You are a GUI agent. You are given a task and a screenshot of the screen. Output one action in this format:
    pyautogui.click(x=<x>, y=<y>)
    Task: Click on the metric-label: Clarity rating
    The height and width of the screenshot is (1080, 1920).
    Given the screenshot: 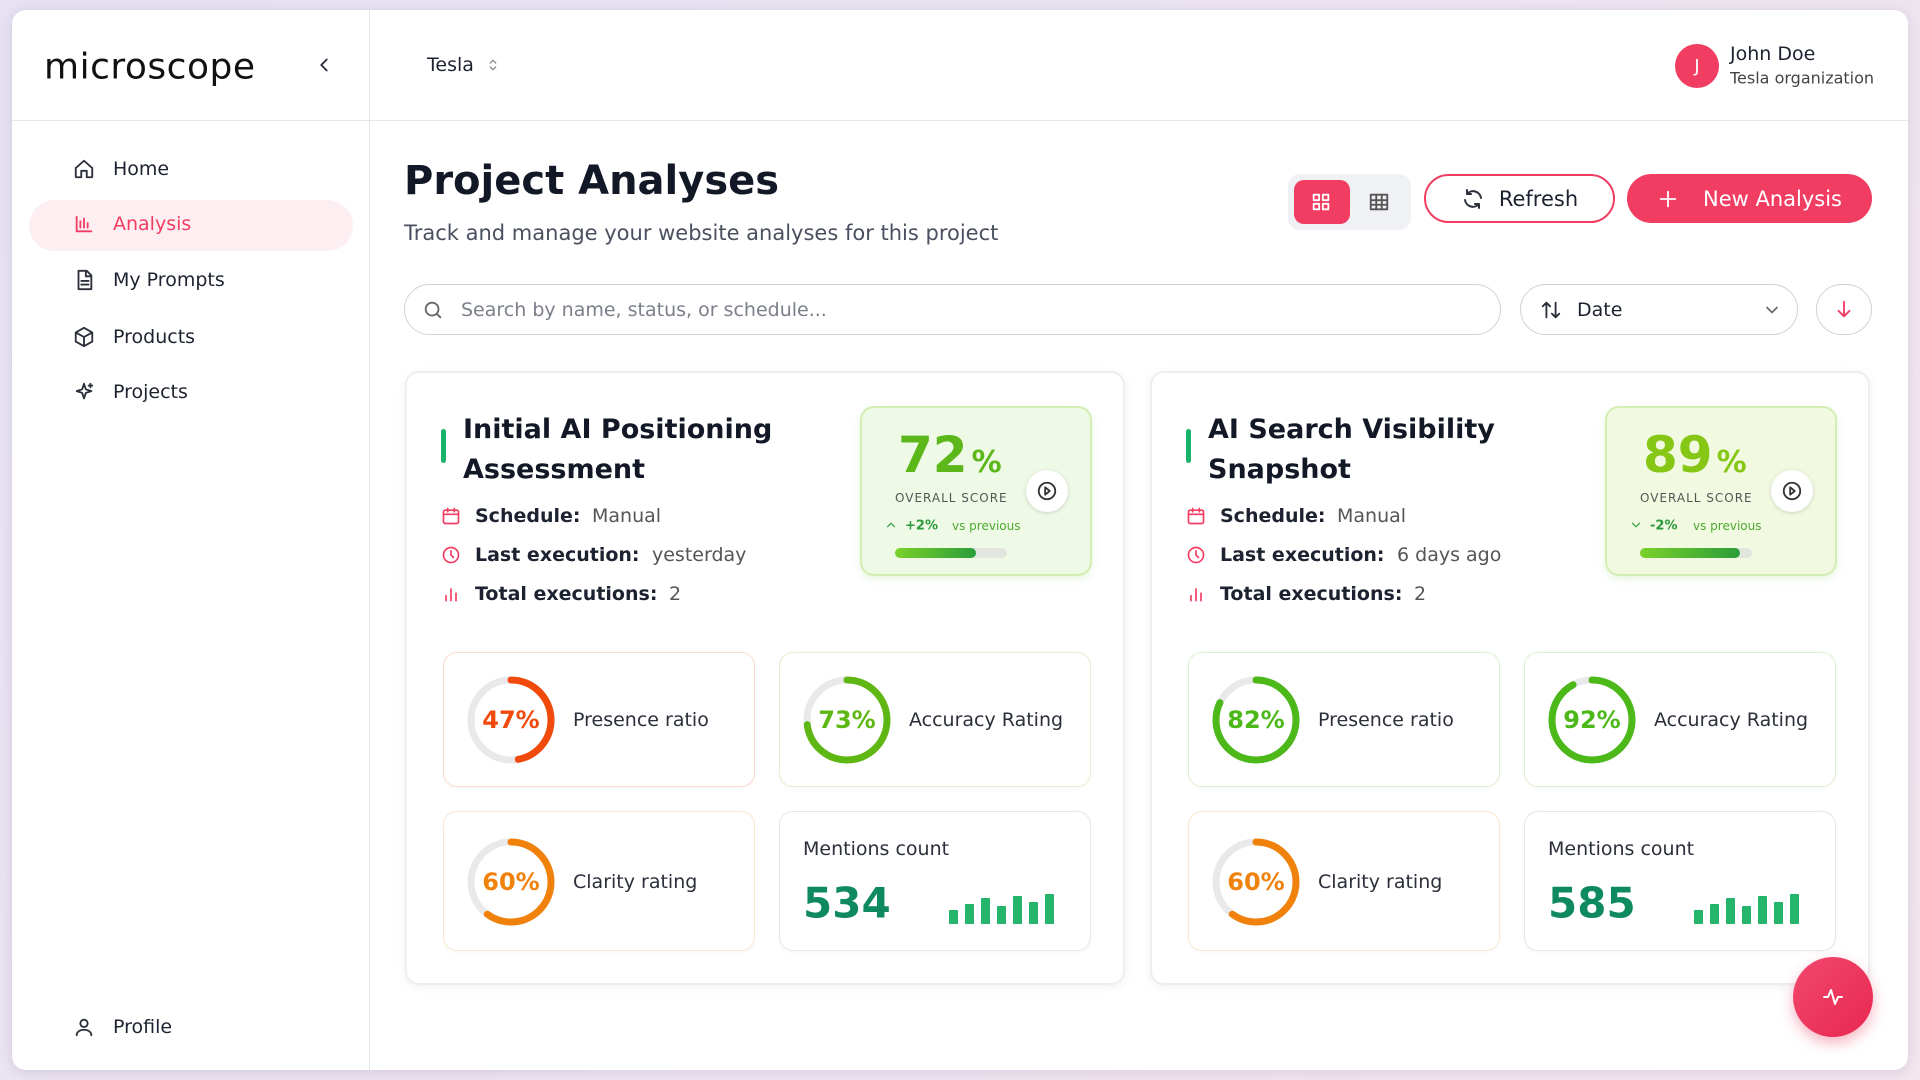 What is the action you would take?
    pyautogui.click(x=635, y=882)
    